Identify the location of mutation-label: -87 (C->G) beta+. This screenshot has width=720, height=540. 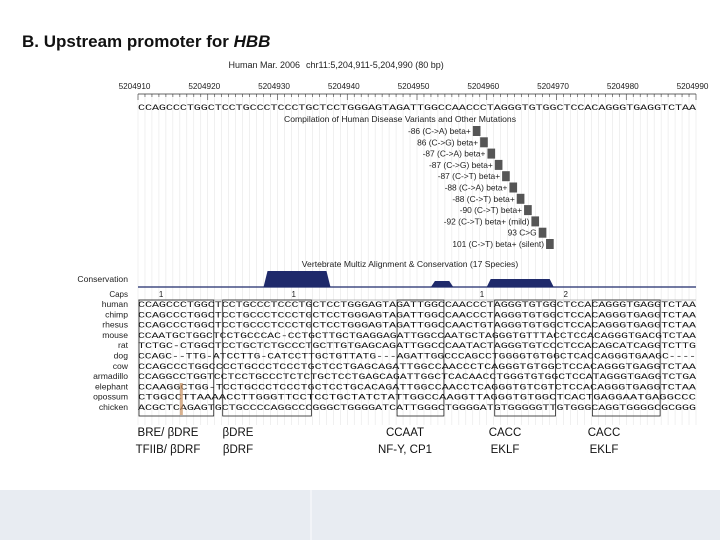
(461, 165).